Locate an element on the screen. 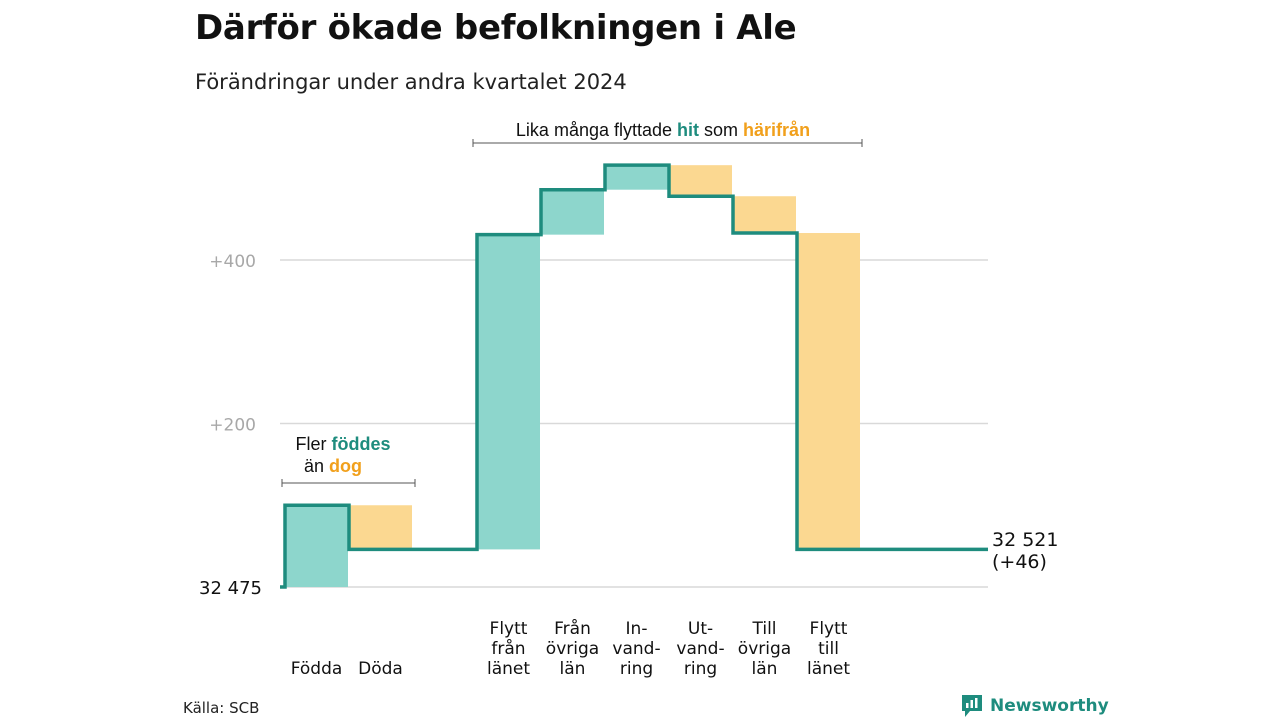  annotation-migration-pre: Lika många flyttade is located at coordinates (596, 130).